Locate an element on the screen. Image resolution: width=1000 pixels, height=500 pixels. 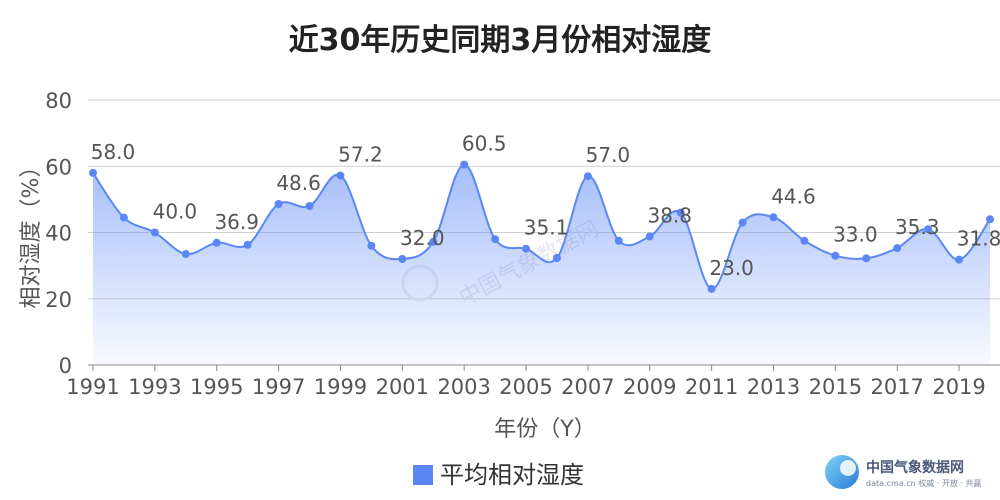
x-tick-label: 2009 is located at coordinates (649, 387).